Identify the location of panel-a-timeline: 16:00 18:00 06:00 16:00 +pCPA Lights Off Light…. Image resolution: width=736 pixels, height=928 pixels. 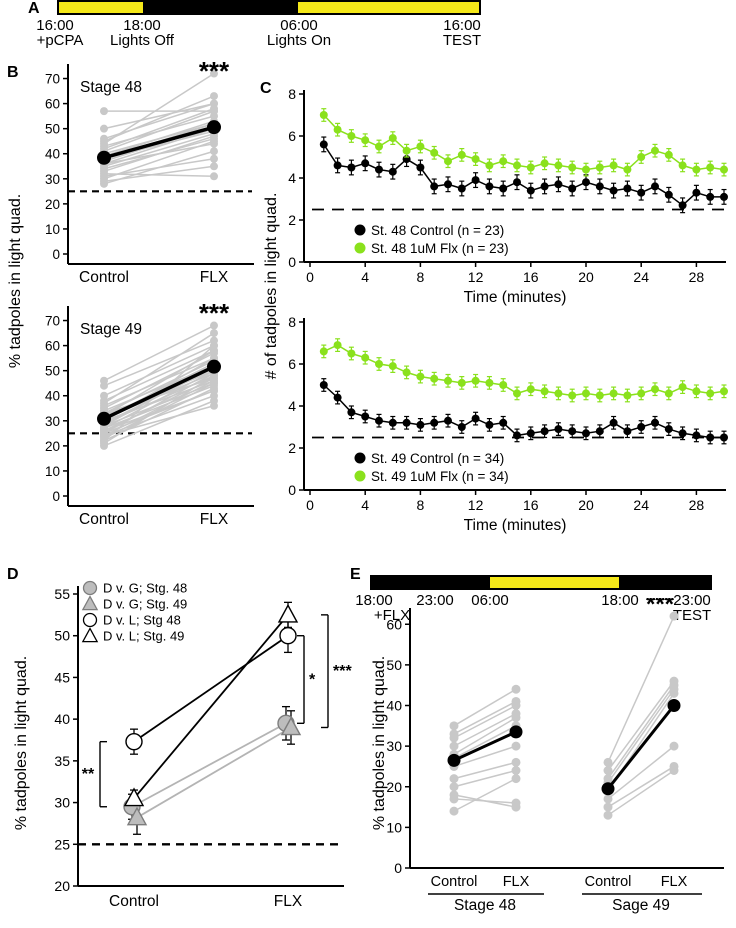
(259, 25).